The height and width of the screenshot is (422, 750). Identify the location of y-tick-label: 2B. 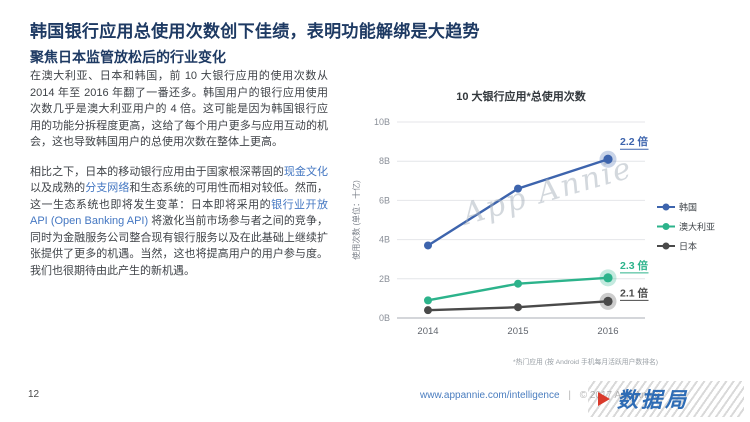
(384, 279).